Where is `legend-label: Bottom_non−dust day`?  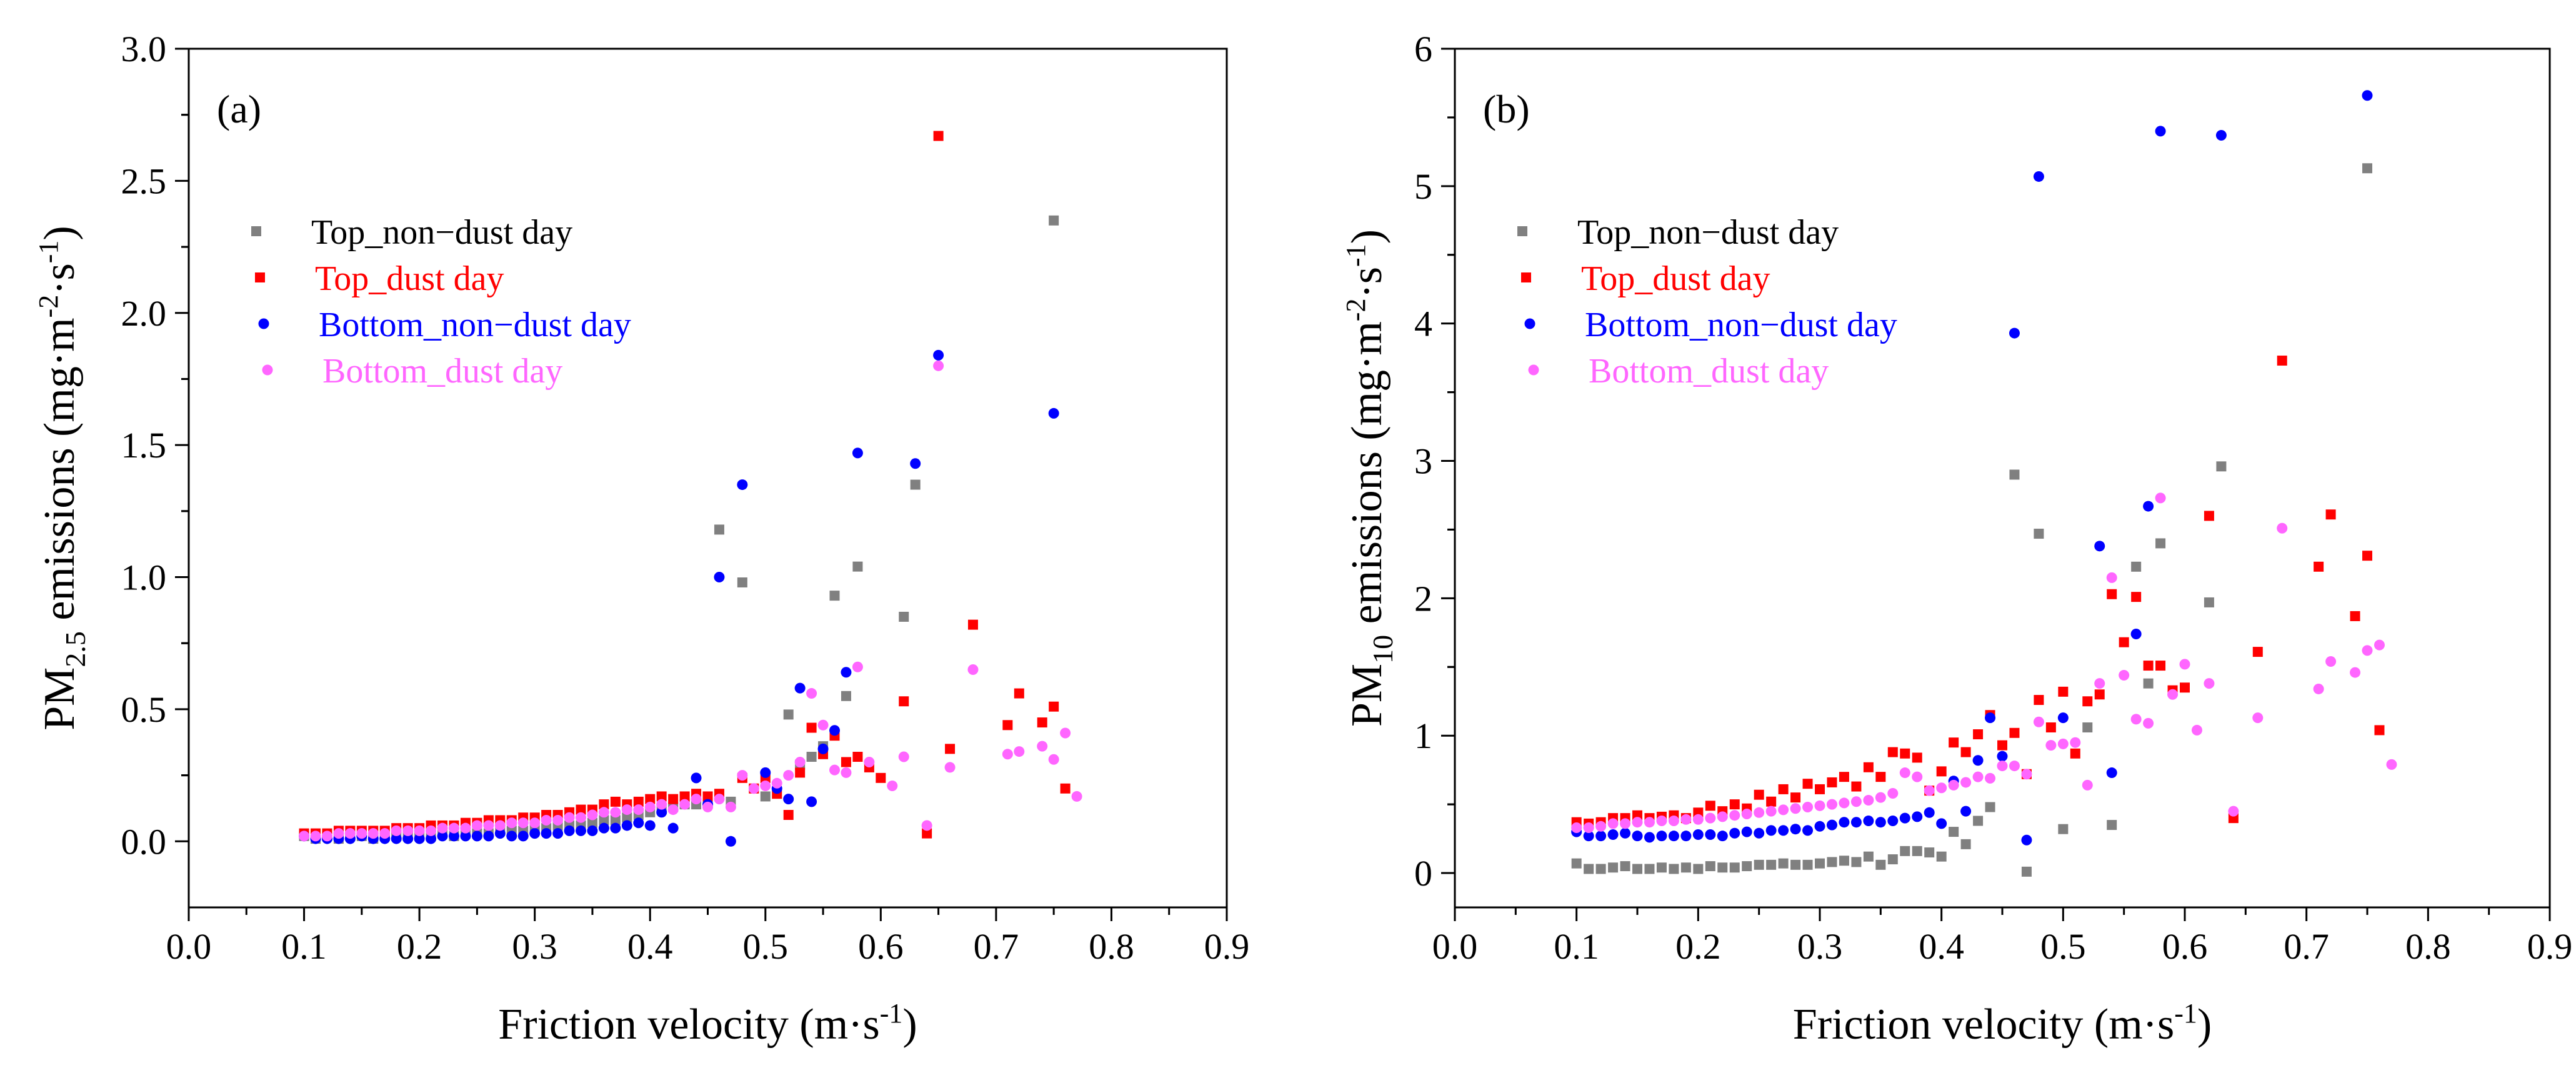 legend-label: Bottom_non−dust day is located at coordinates (1741, 325).